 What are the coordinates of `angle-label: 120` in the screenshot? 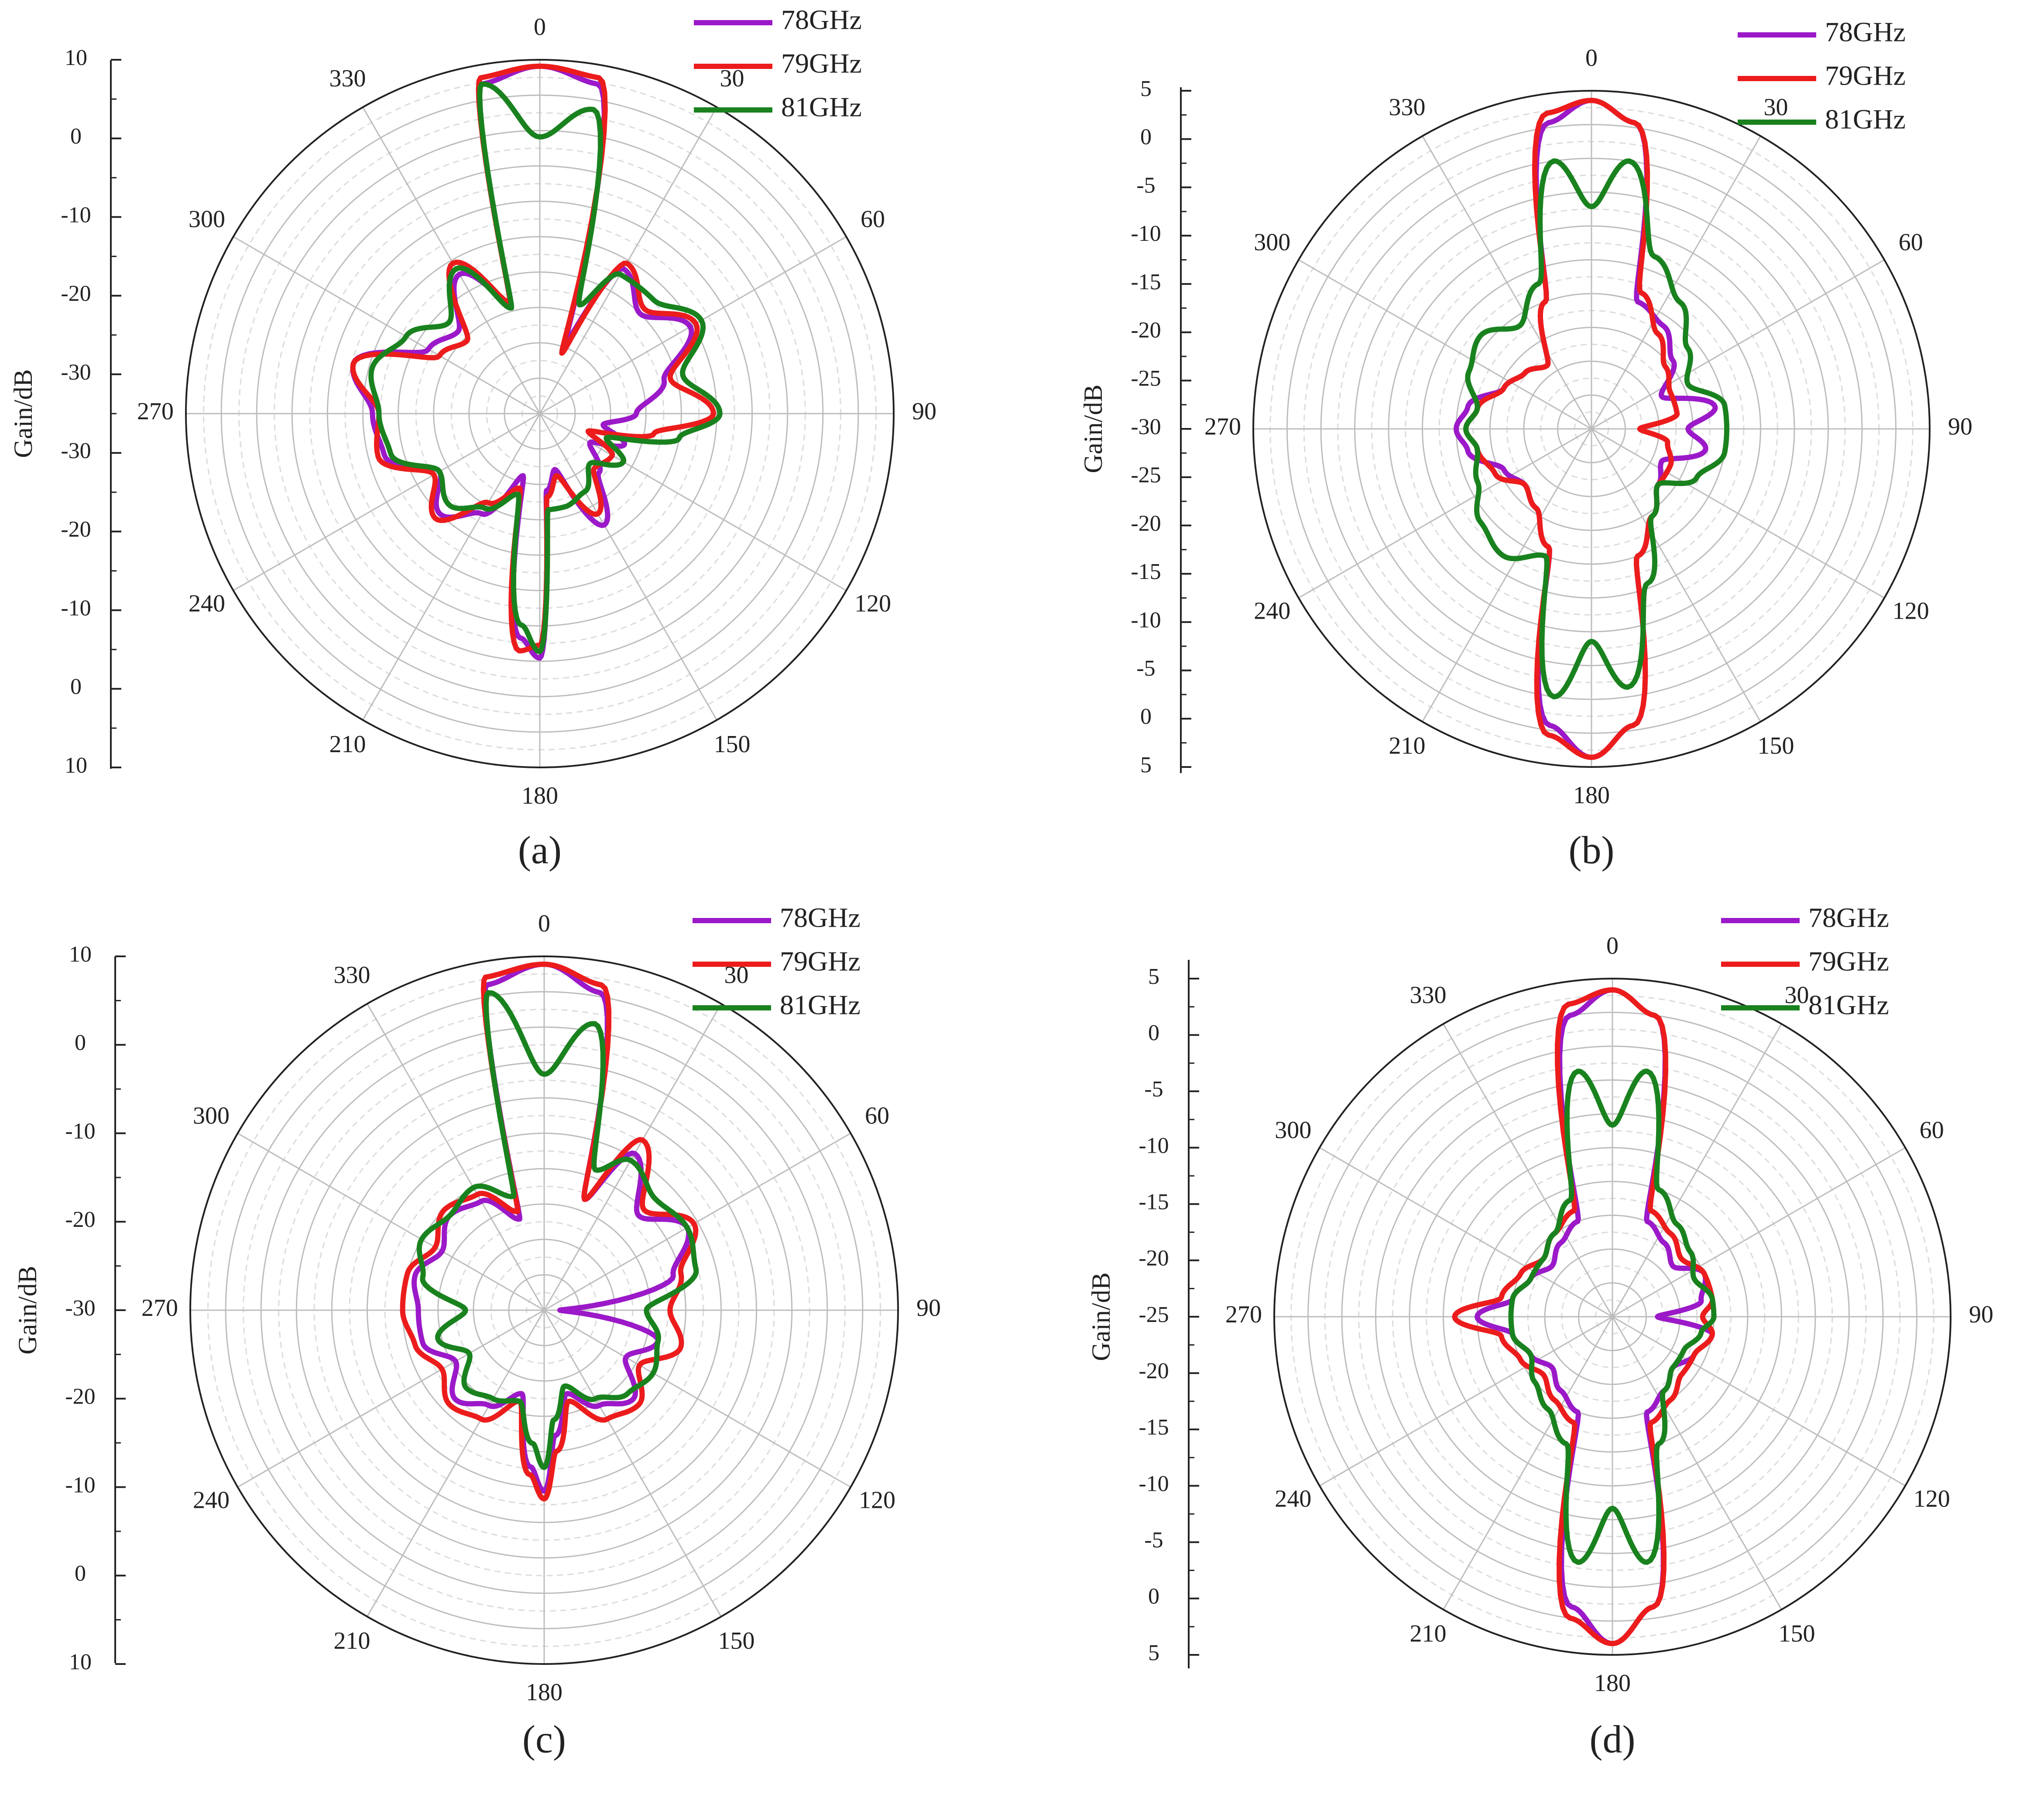 It's located at (1911, 610).